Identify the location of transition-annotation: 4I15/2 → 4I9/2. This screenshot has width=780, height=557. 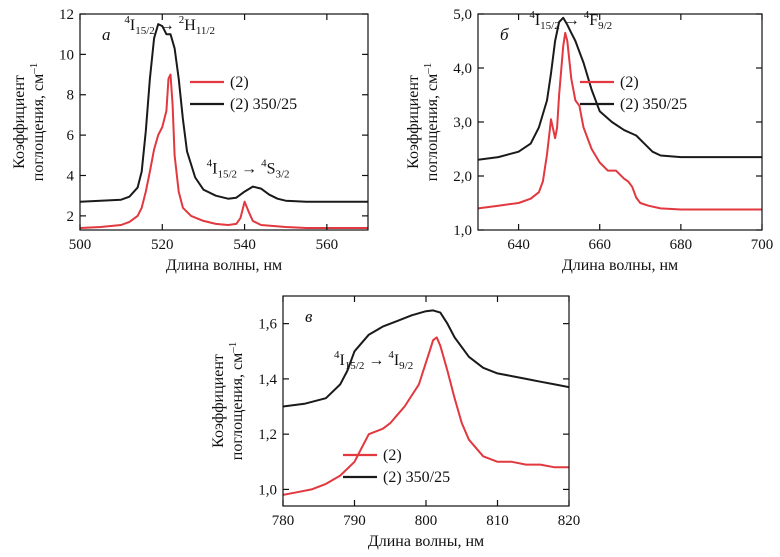
(373, 360).